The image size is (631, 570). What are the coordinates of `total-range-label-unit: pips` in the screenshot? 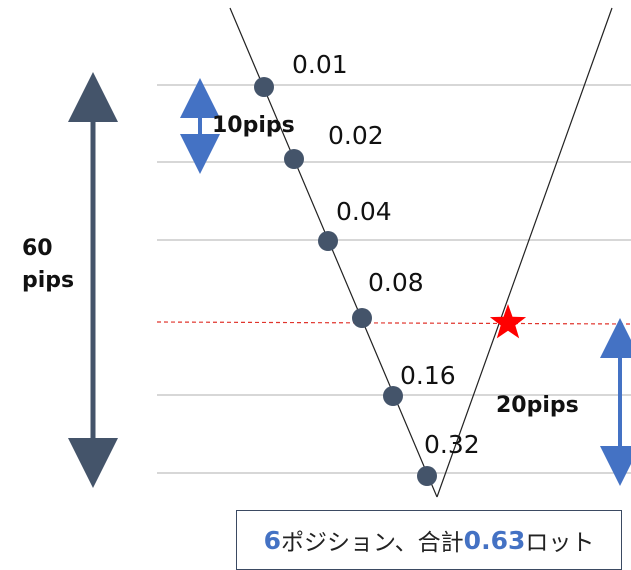 It's located at (48, 280).